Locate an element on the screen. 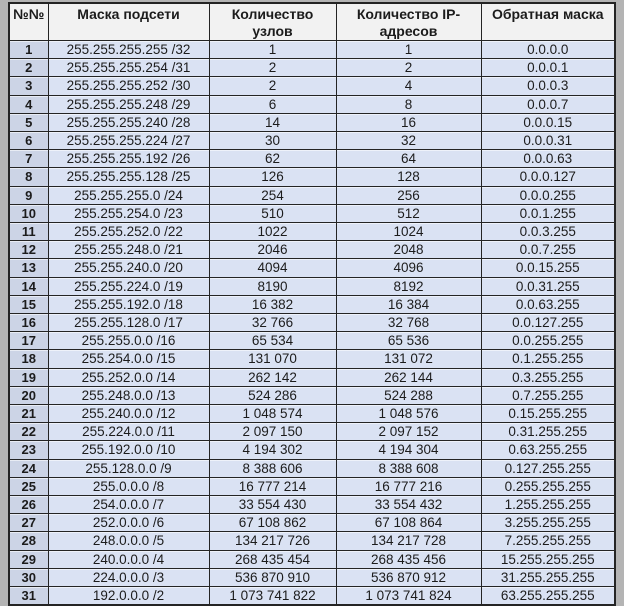  ip-count-cell: 8192 is located at coordinates (408, 286).